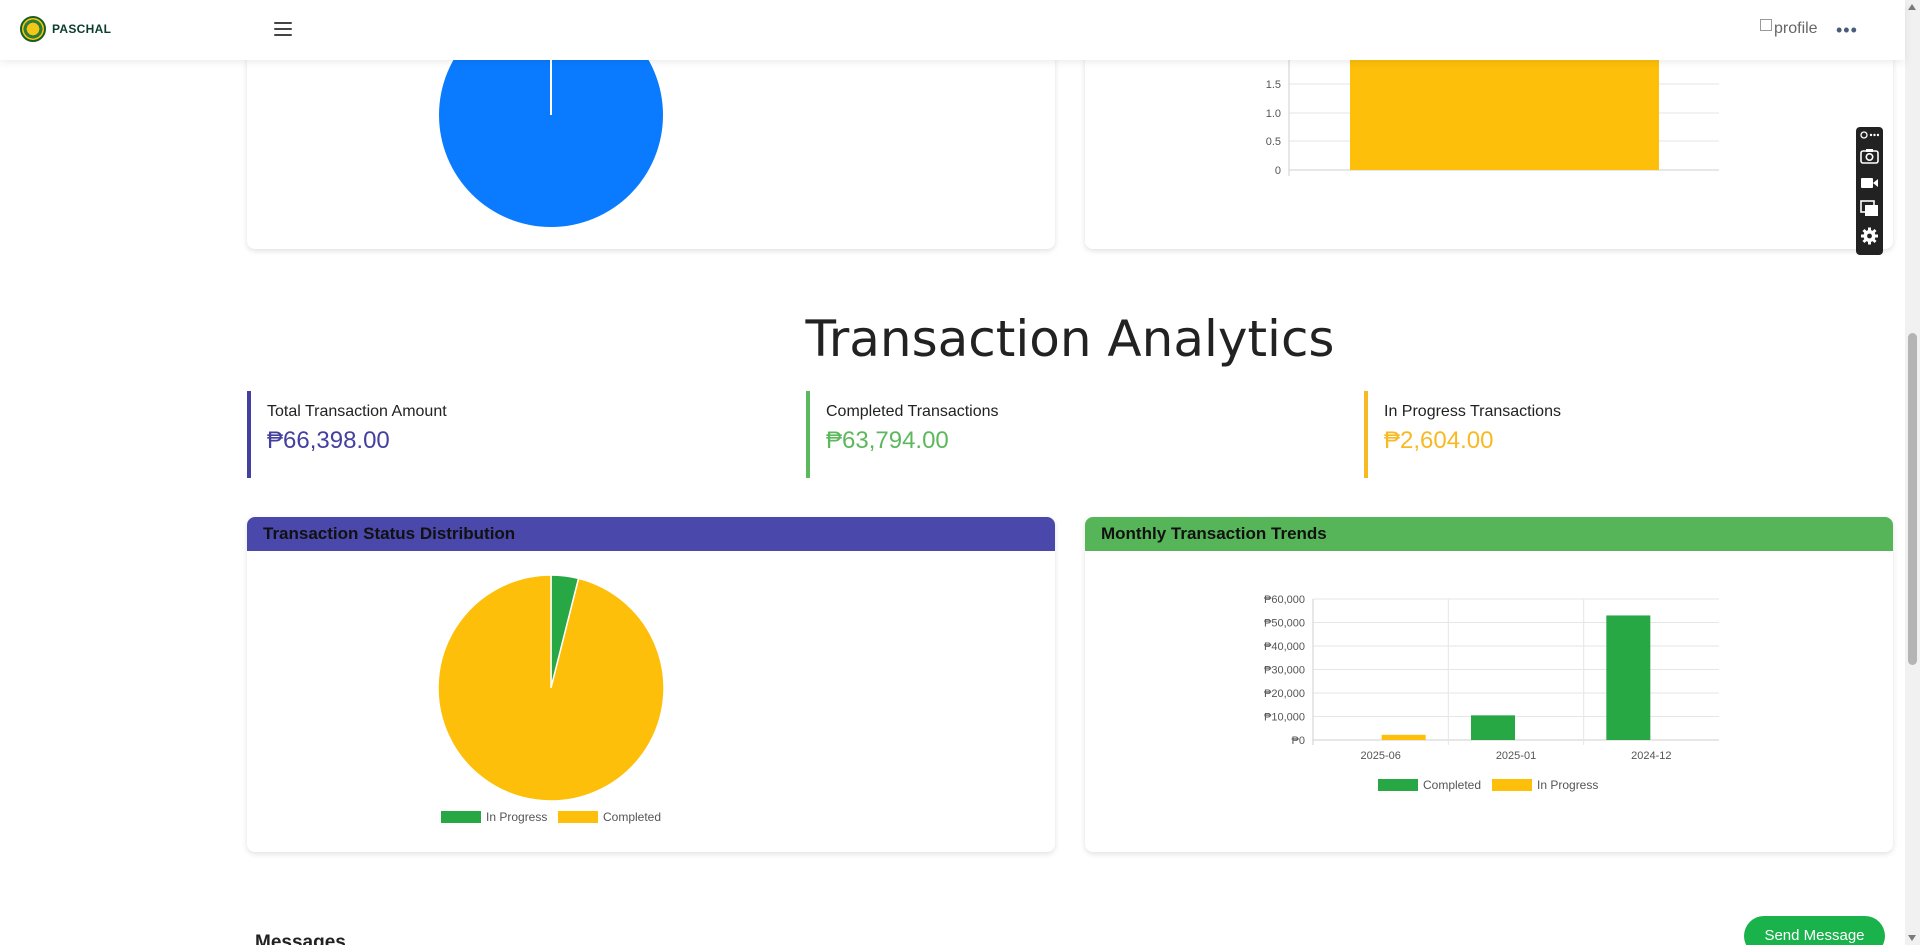 This screenshot has width=1920, height=945. I want to click on stat-label: Total Transaction Amount, so click(357, 411).